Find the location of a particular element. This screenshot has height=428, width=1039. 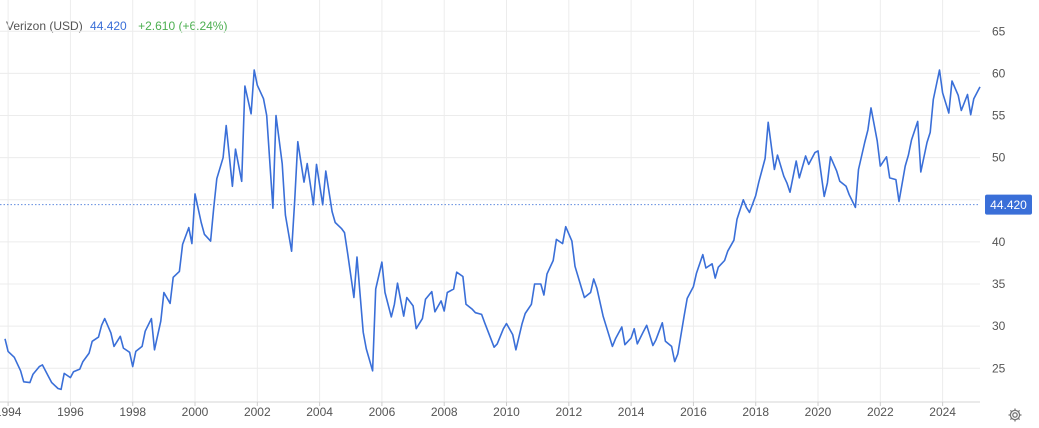

ticker-name: Verizon (USD) is located at coordinates (44, 26).